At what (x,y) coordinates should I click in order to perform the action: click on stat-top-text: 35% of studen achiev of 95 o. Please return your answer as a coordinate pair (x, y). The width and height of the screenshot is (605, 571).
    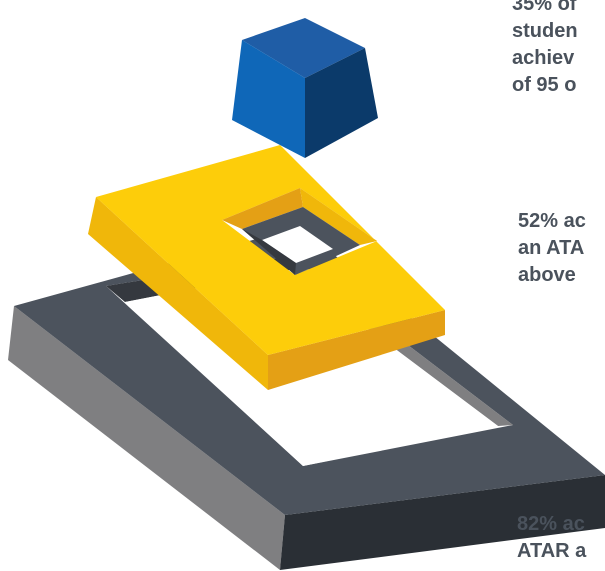
    Looking at the image, I should click on (545, 49).